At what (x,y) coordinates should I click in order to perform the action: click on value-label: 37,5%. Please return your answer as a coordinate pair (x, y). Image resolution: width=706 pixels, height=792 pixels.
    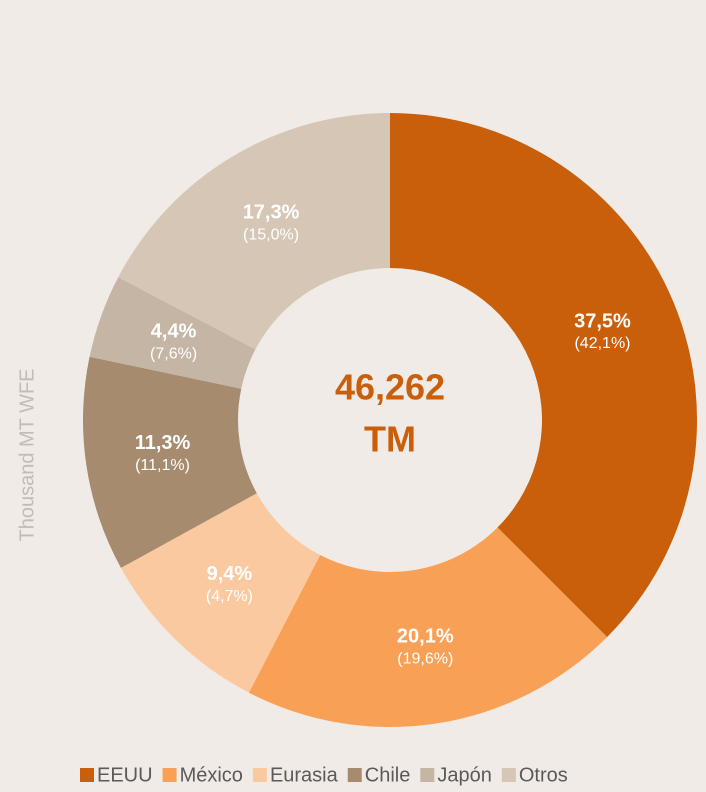
    Looking at the image, I should click on (602, 321).